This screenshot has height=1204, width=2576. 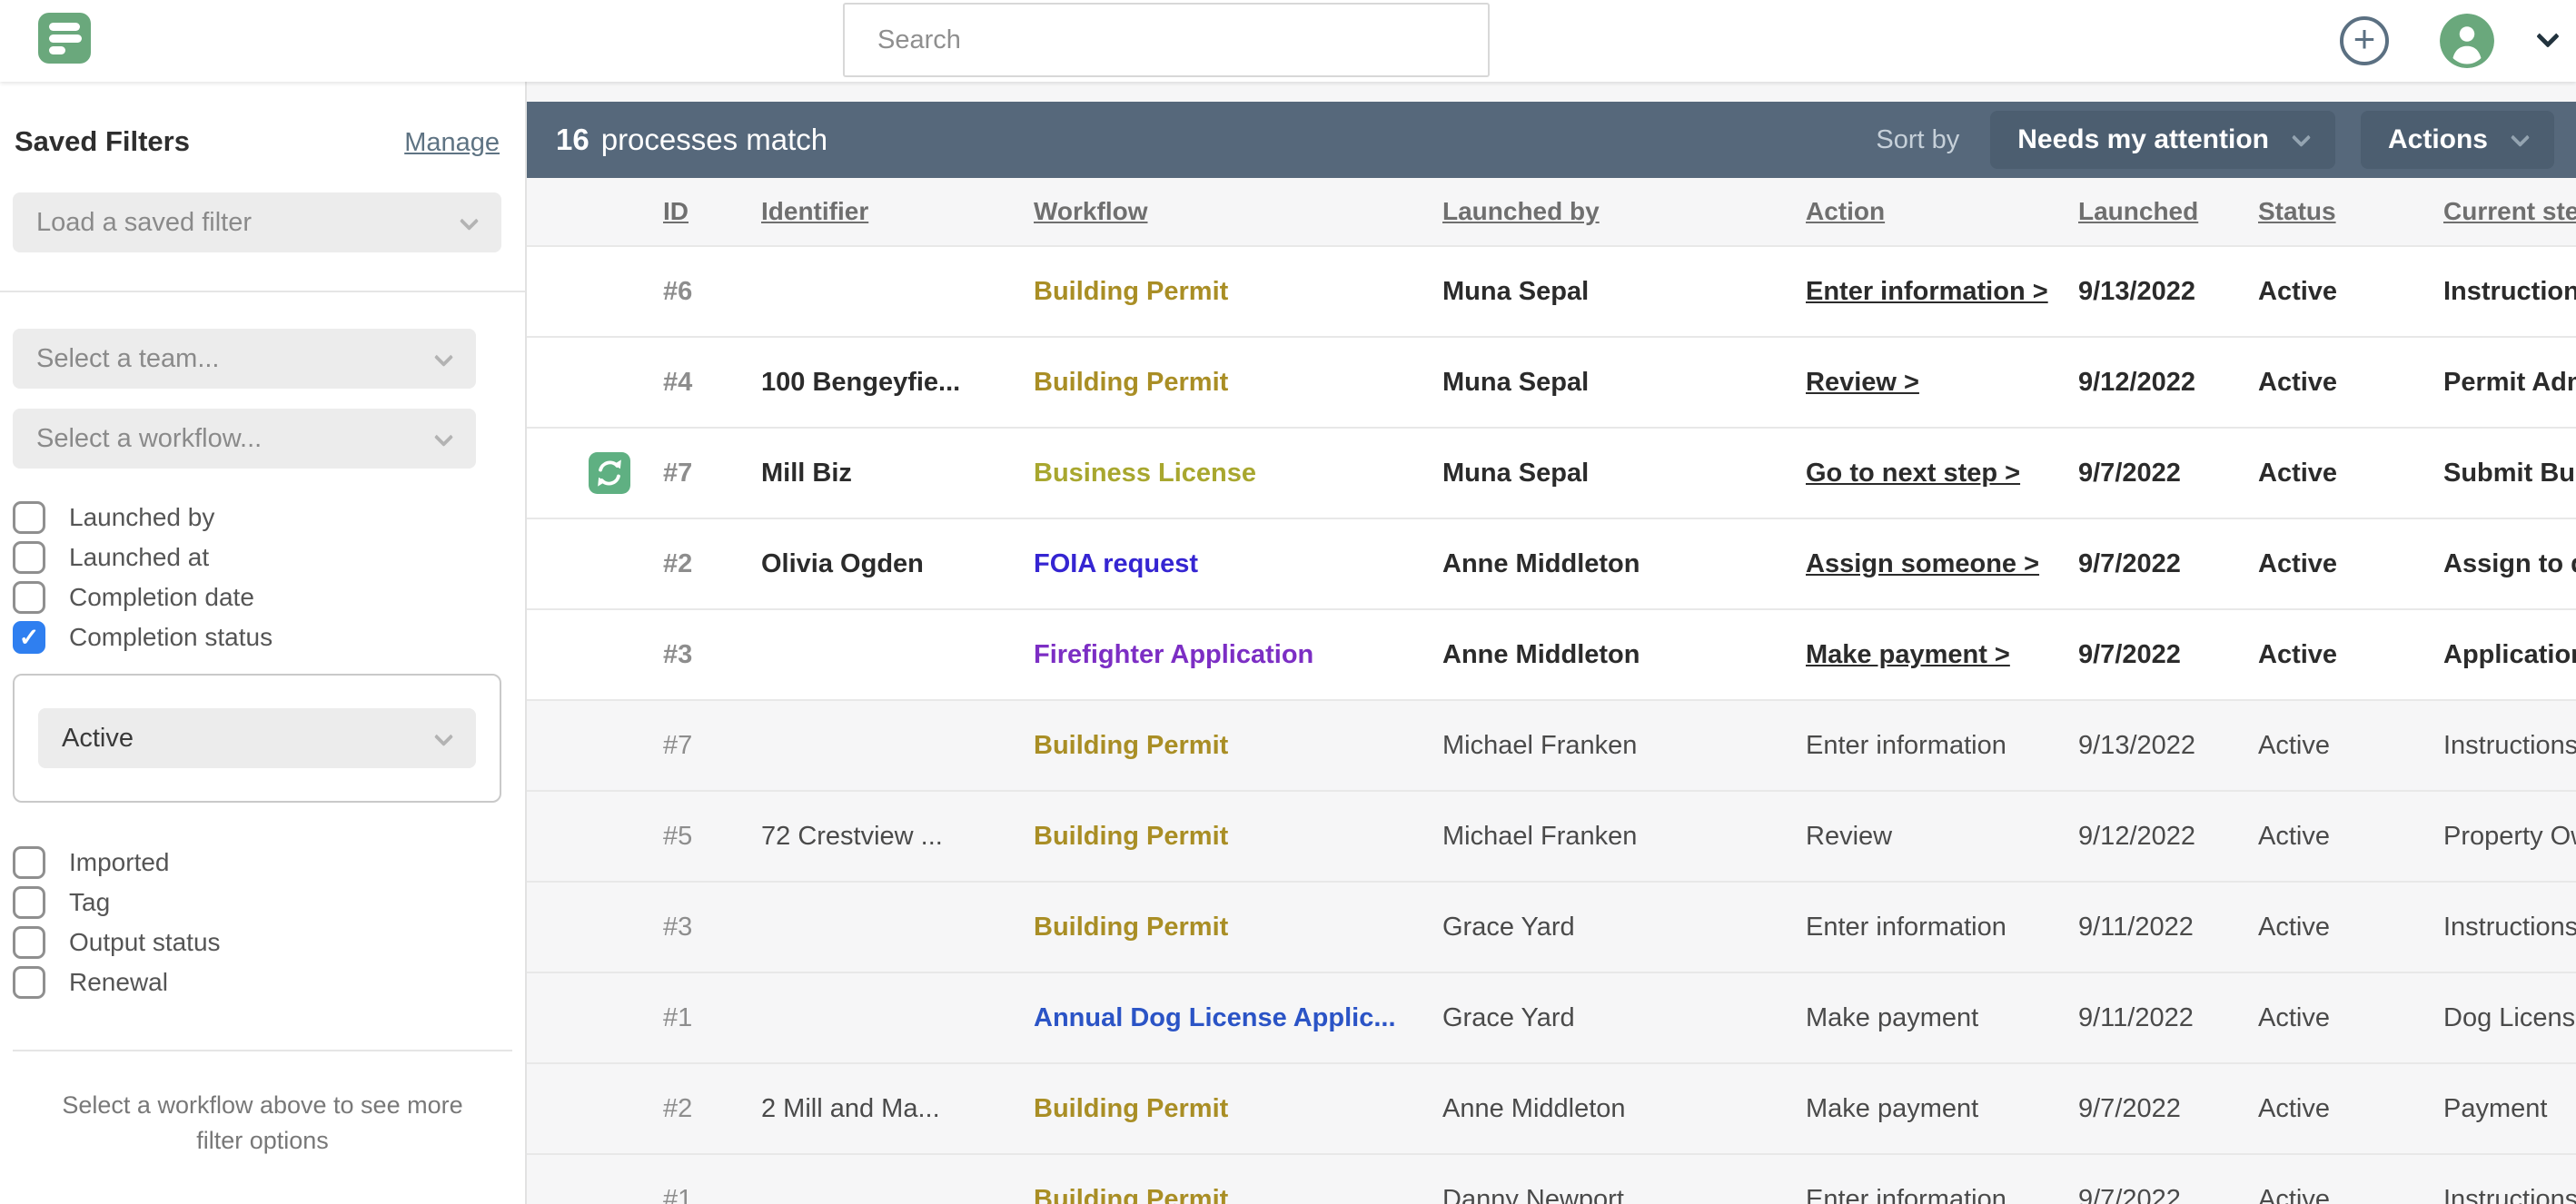 I want to click on search-input, so click(x=1166, y=40).